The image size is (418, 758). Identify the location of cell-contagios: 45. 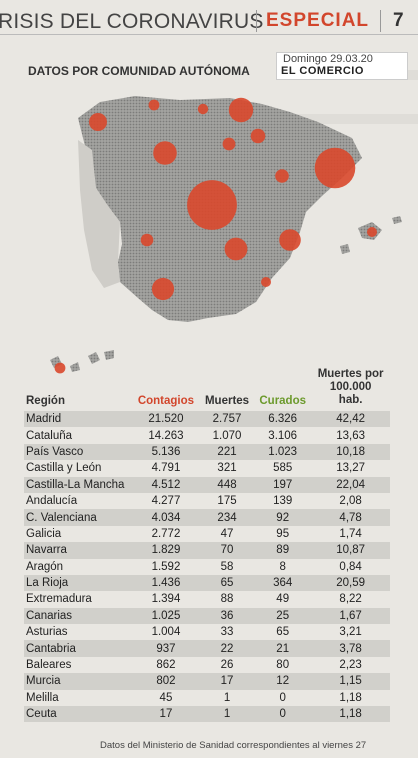
(166, 697).